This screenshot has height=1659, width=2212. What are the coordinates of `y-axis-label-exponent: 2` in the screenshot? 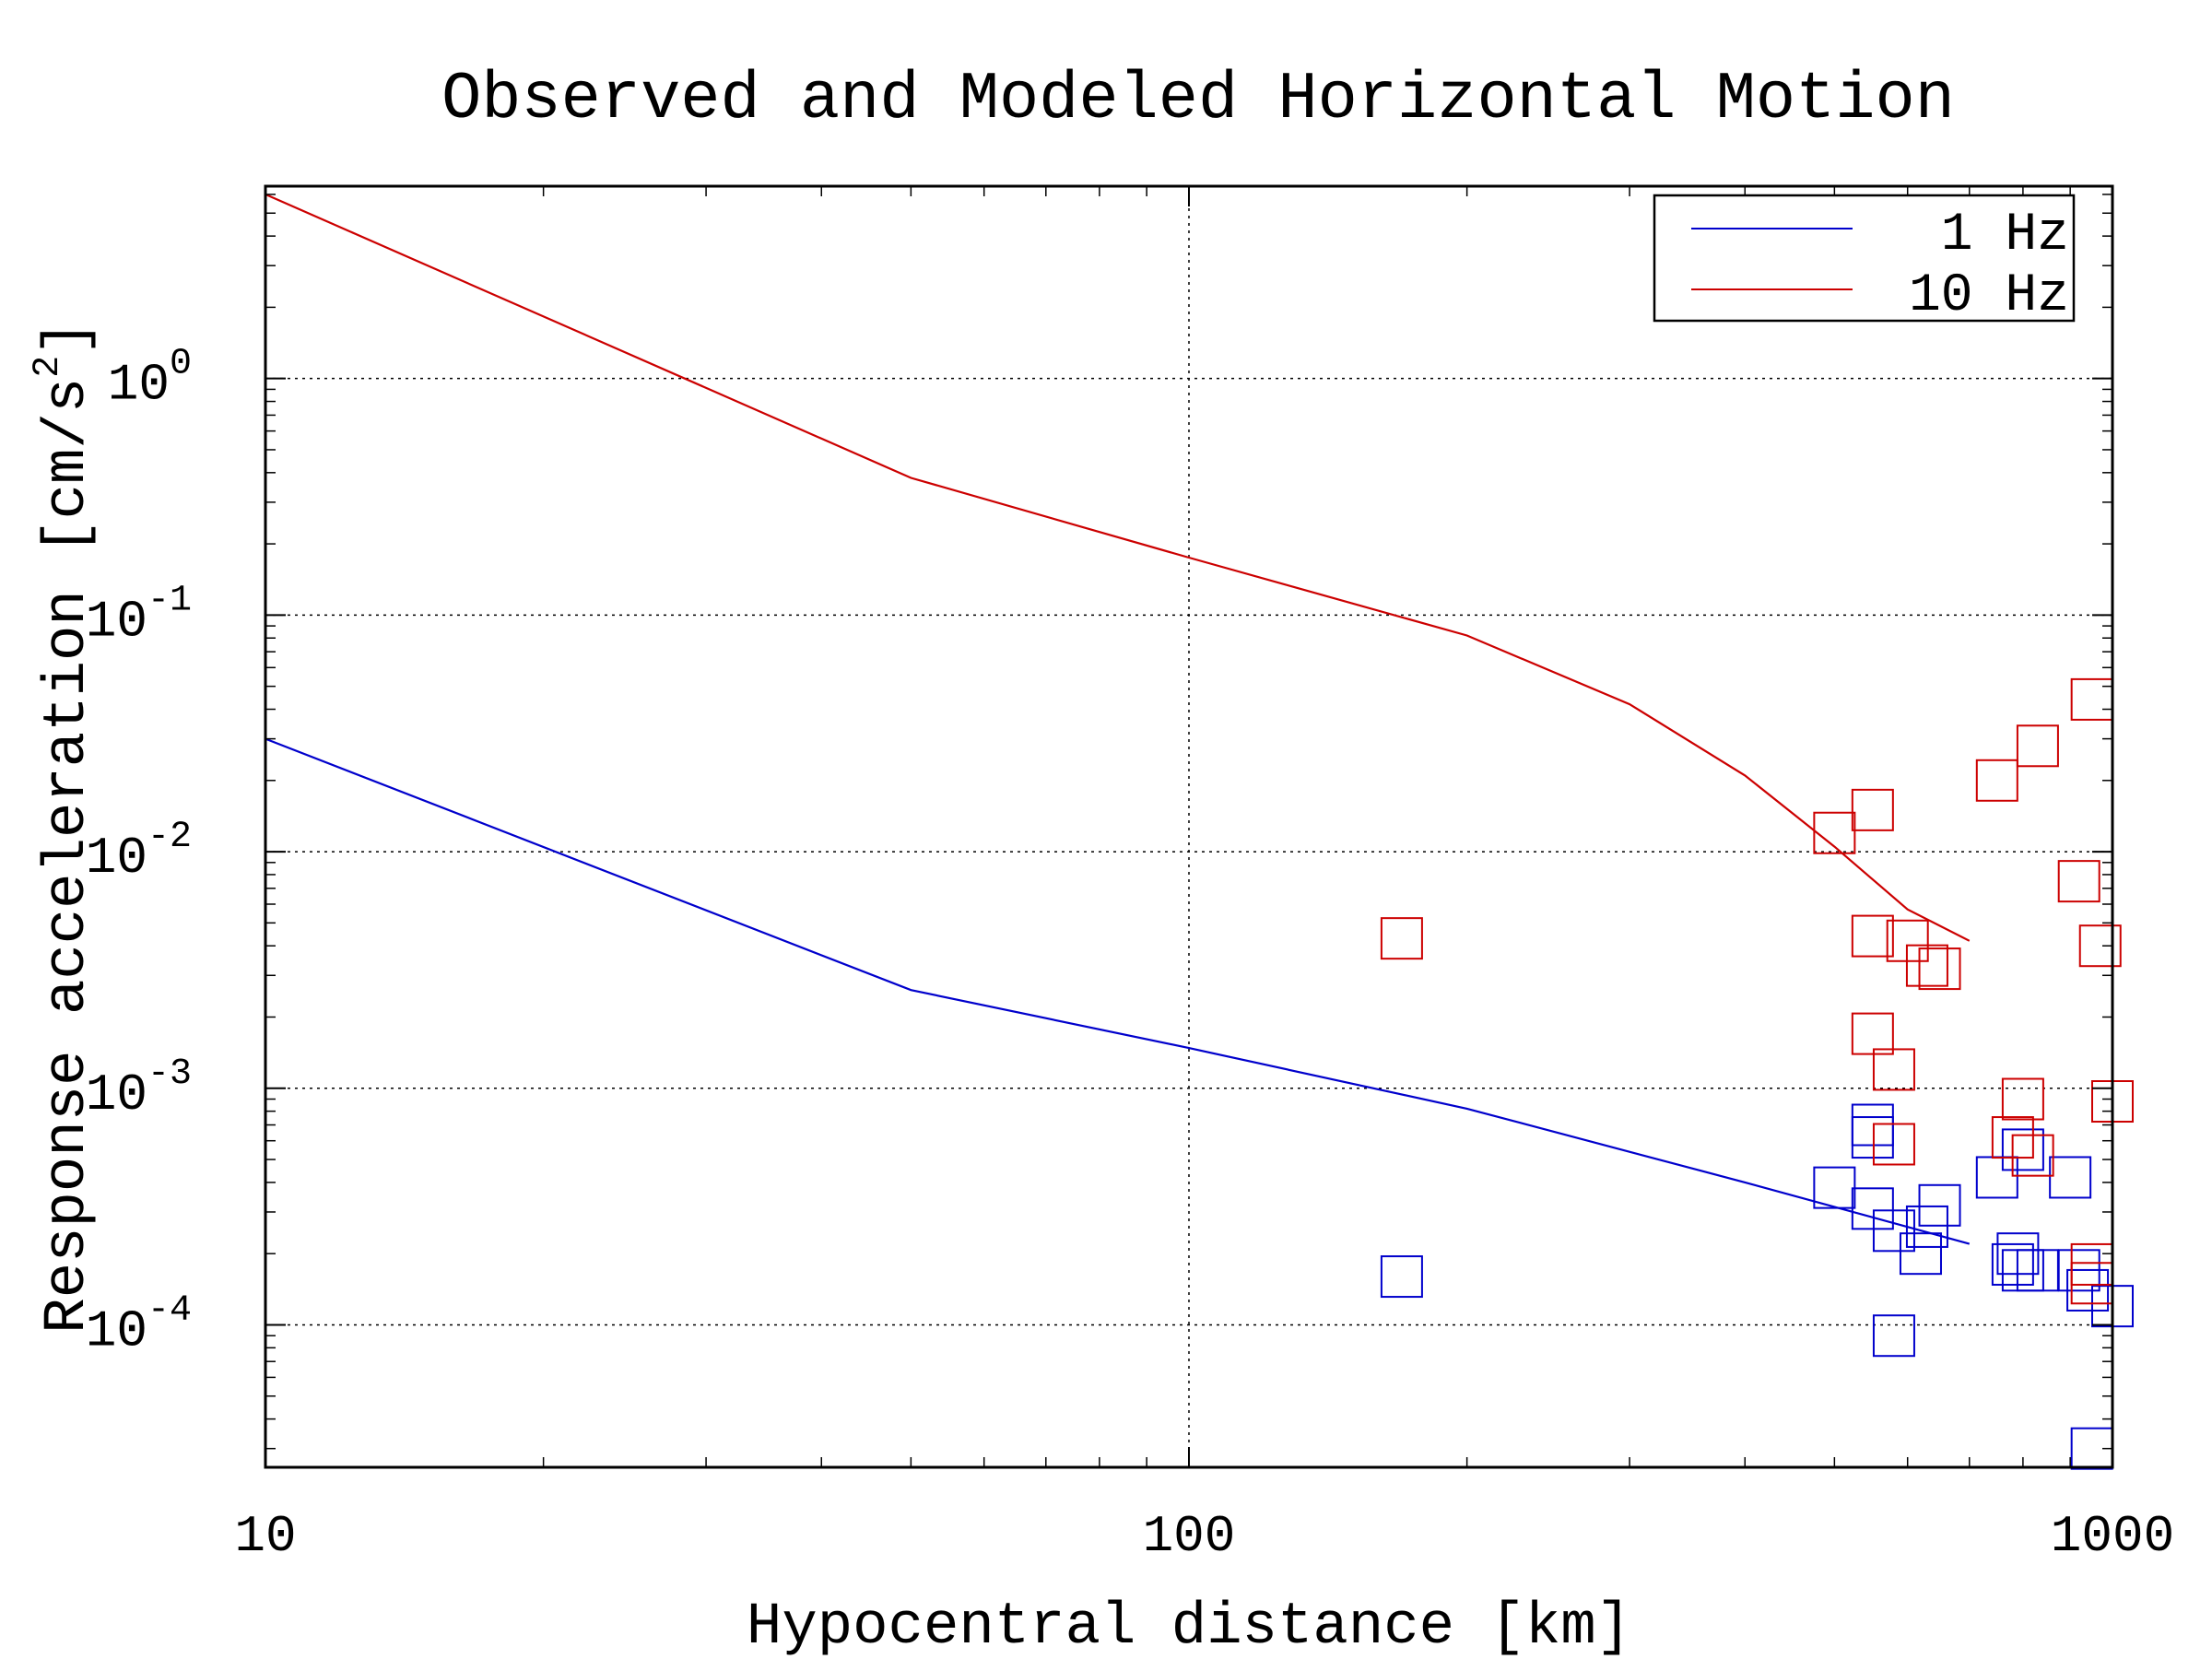 It's located at (48, 367).